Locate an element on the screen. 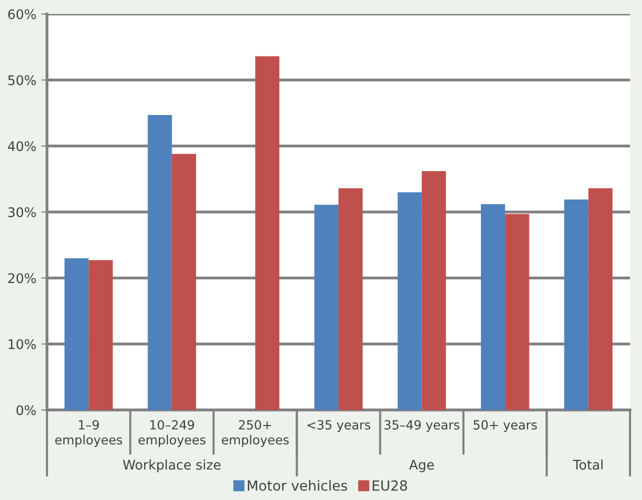 The width and height of the screenshot is (642, 500). text: Age is located at coordinates (421, 466).